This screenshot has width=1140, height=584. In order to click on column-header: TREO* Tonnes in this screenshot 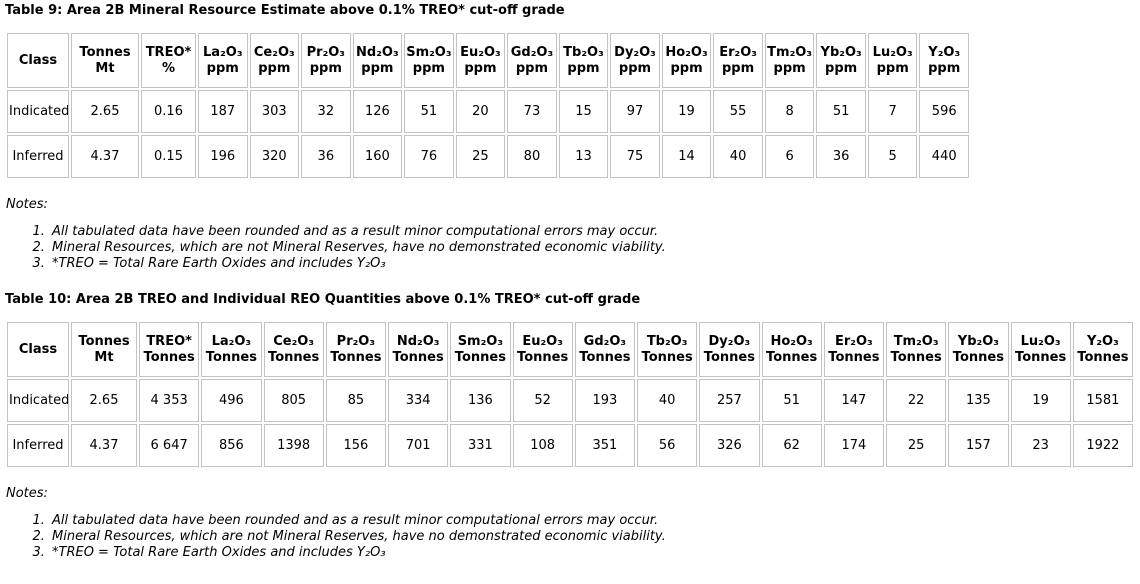, I will do `click(169, 349)`.